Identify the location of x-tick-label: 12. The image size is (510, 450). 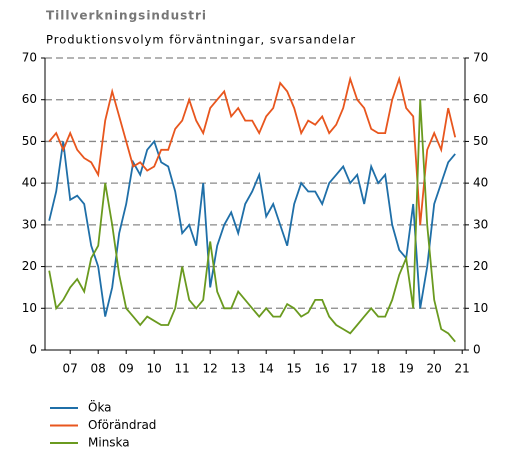
(210, 369).